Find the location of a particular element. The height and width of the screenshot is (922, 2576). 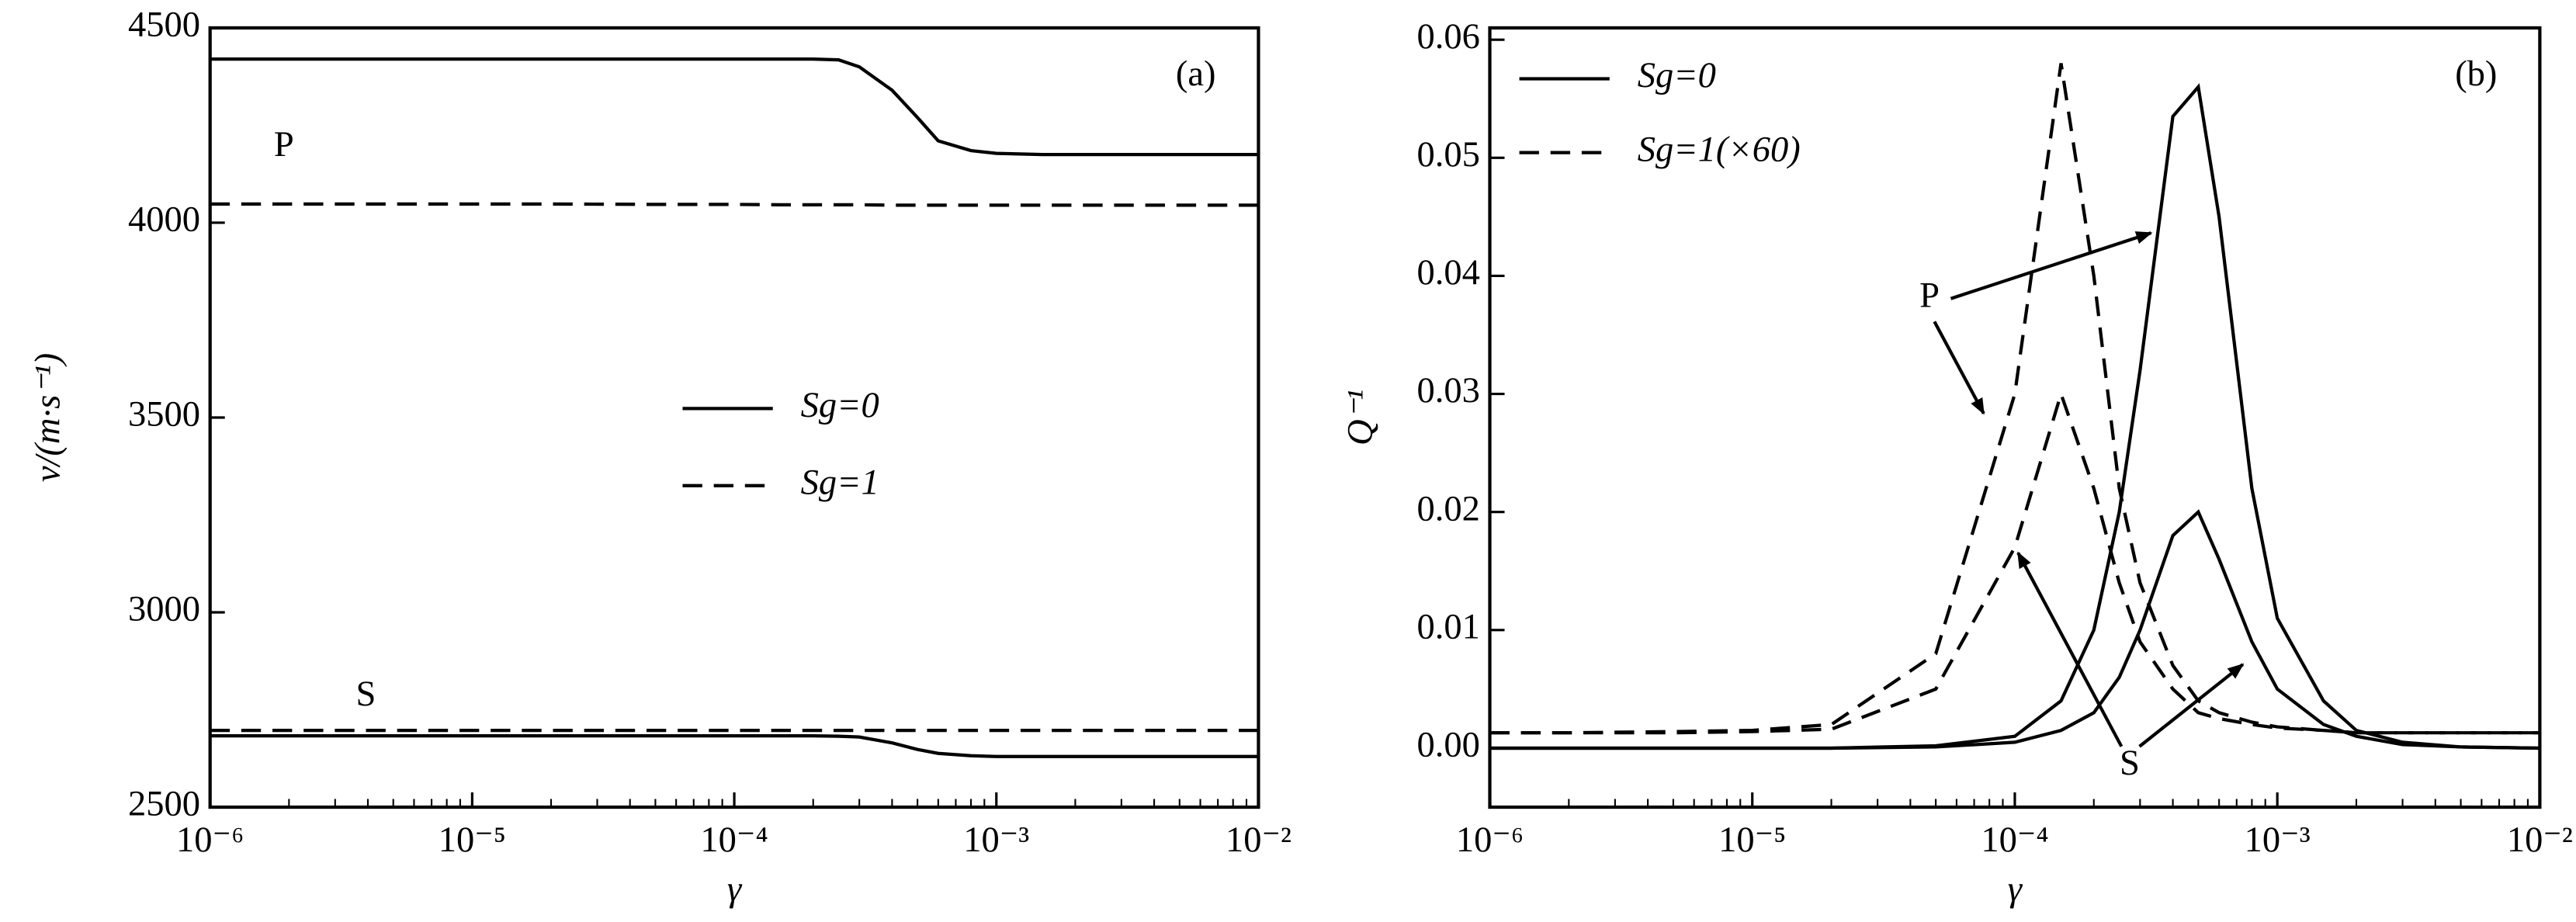

y-tick-label: 0.02 is located at coordinates (1447, 509).